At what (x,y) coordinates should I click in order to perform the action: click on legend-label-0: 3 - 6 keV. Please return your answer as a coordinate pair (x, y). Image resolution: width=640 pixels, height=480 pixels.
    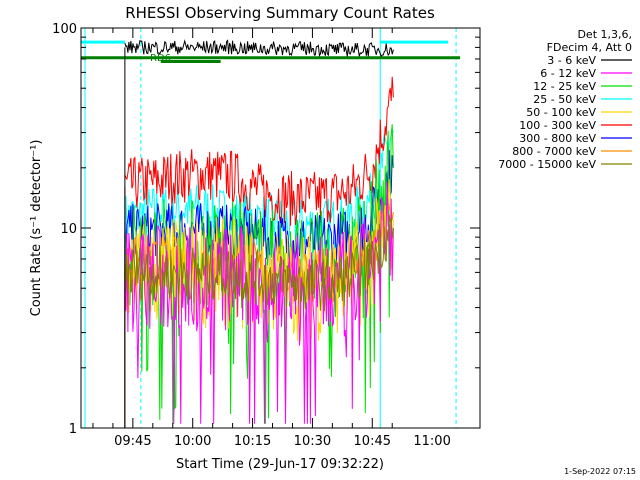
    Looking at the image, I should click on (571, 60).